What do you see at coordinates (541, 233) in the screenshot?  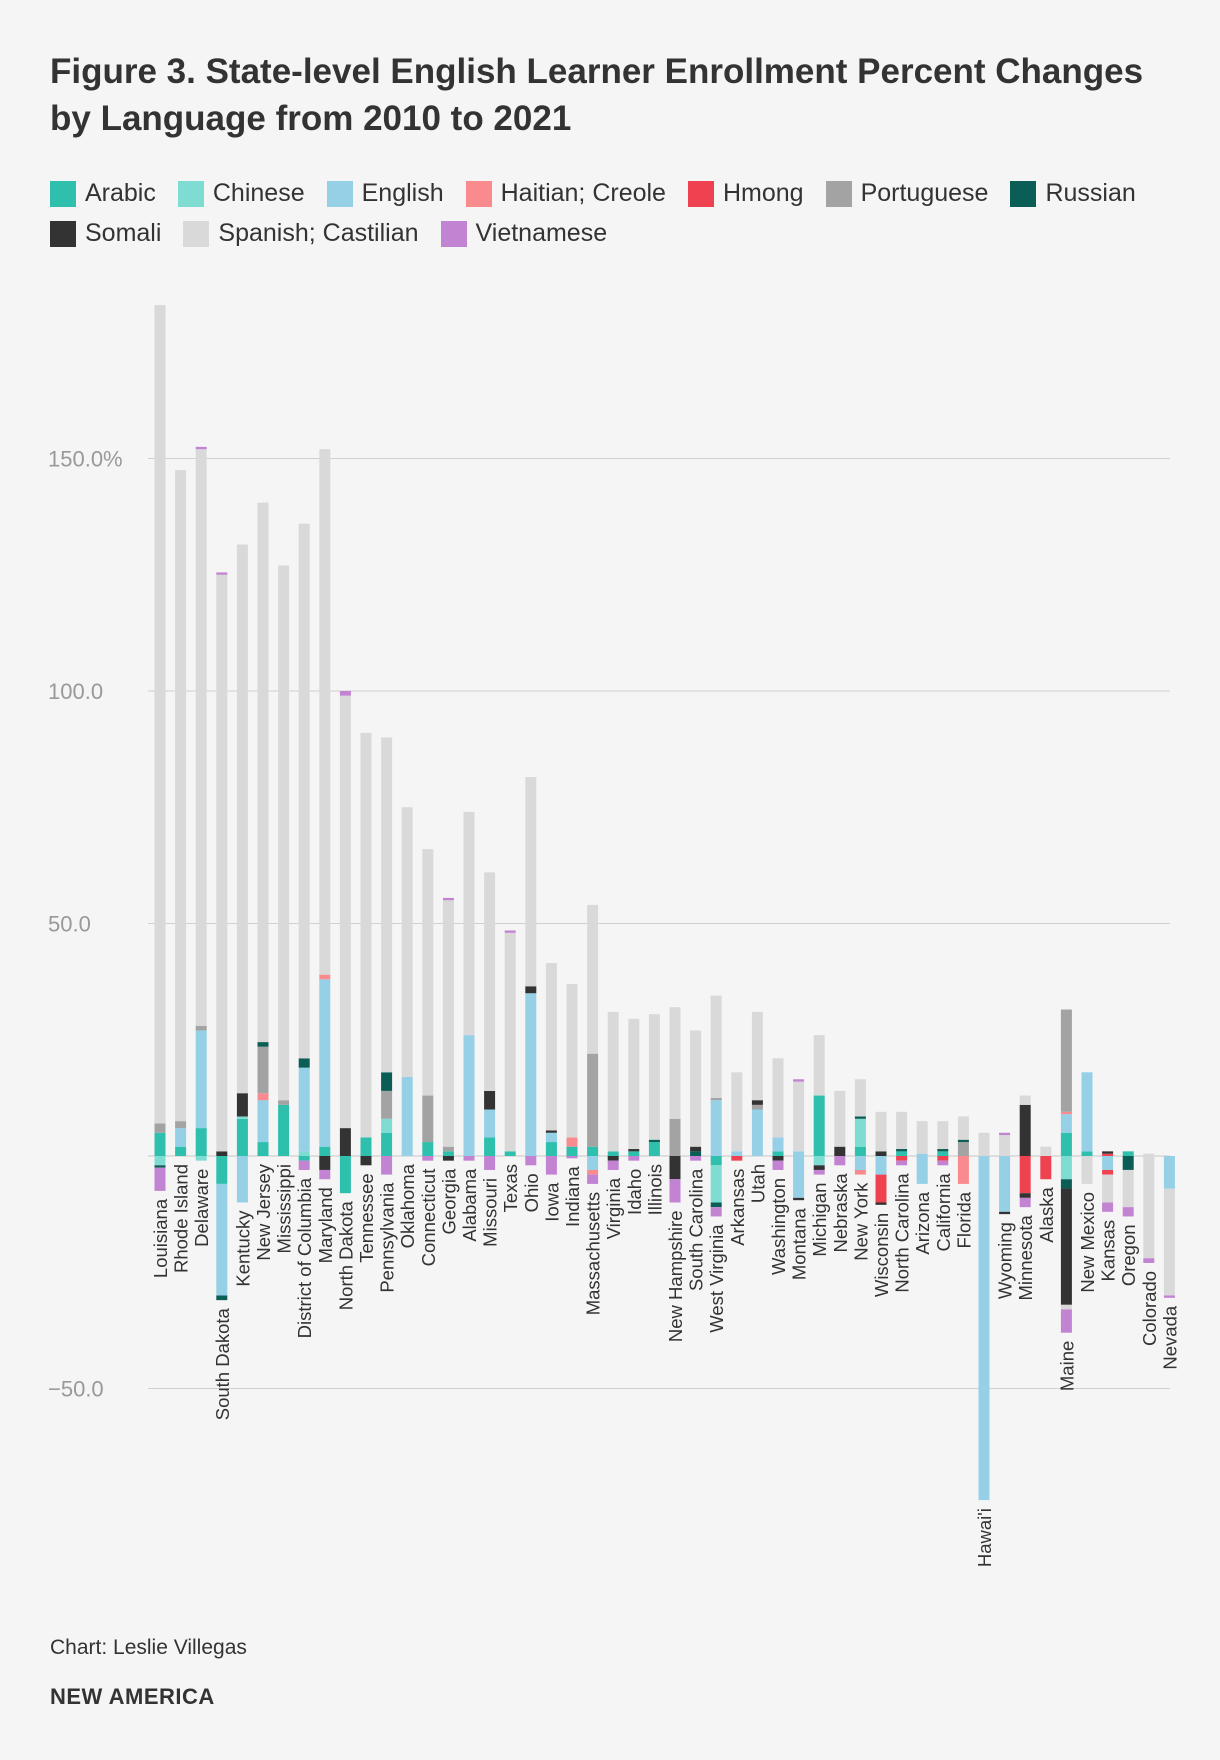 I see `legend-label: Vietnamese` at bounding box center [541, 233].